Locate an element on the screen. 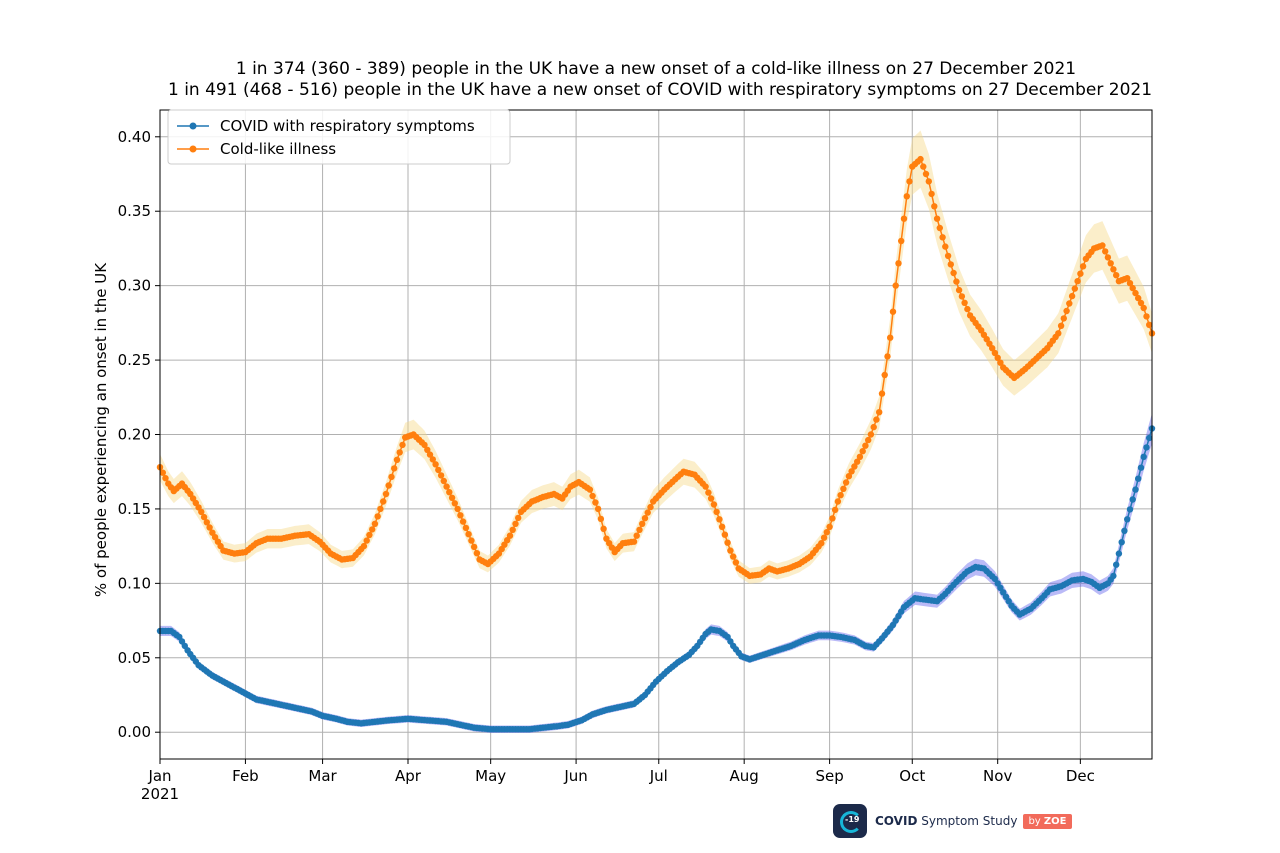 The width and height of the screenshot is (1280, 853). x-tick-label: Aug is located at coordinates (744, 776).